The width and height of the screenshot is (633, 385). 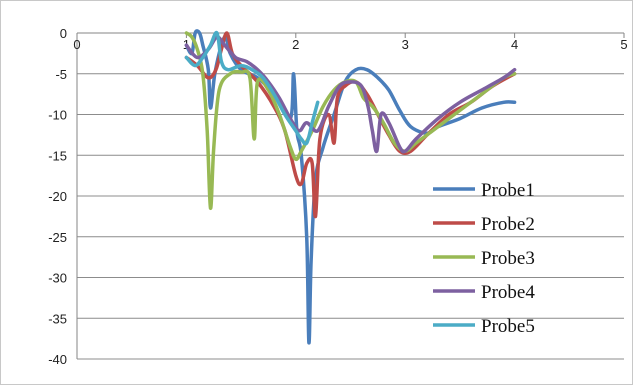 What do you see at coordinates (63, 33) in the screenshot?
I see `y-tick-label: 0` at bounding box center [63, 33].